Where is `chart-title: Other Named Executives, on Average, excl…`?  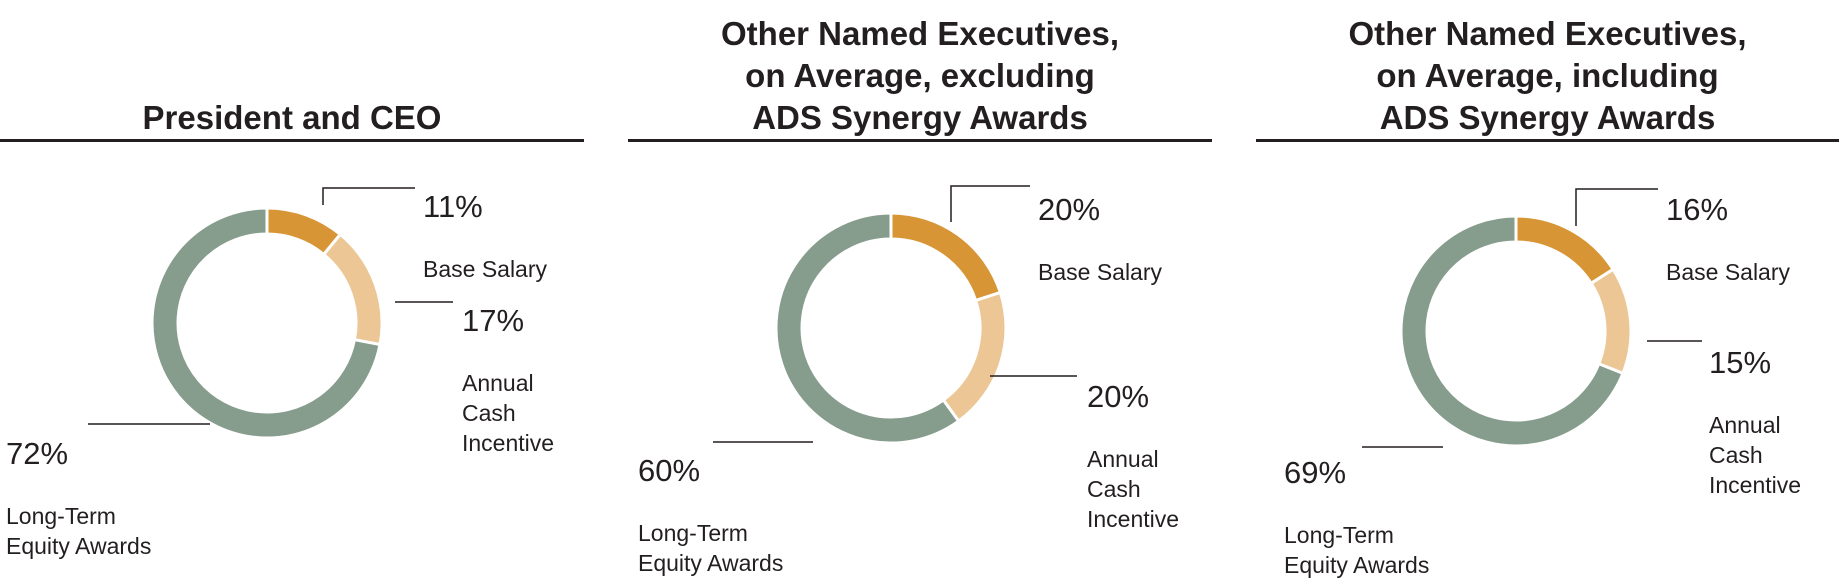
chart-title: Other Named Executives, on Average, excl… is located at coordinates (920, 75).